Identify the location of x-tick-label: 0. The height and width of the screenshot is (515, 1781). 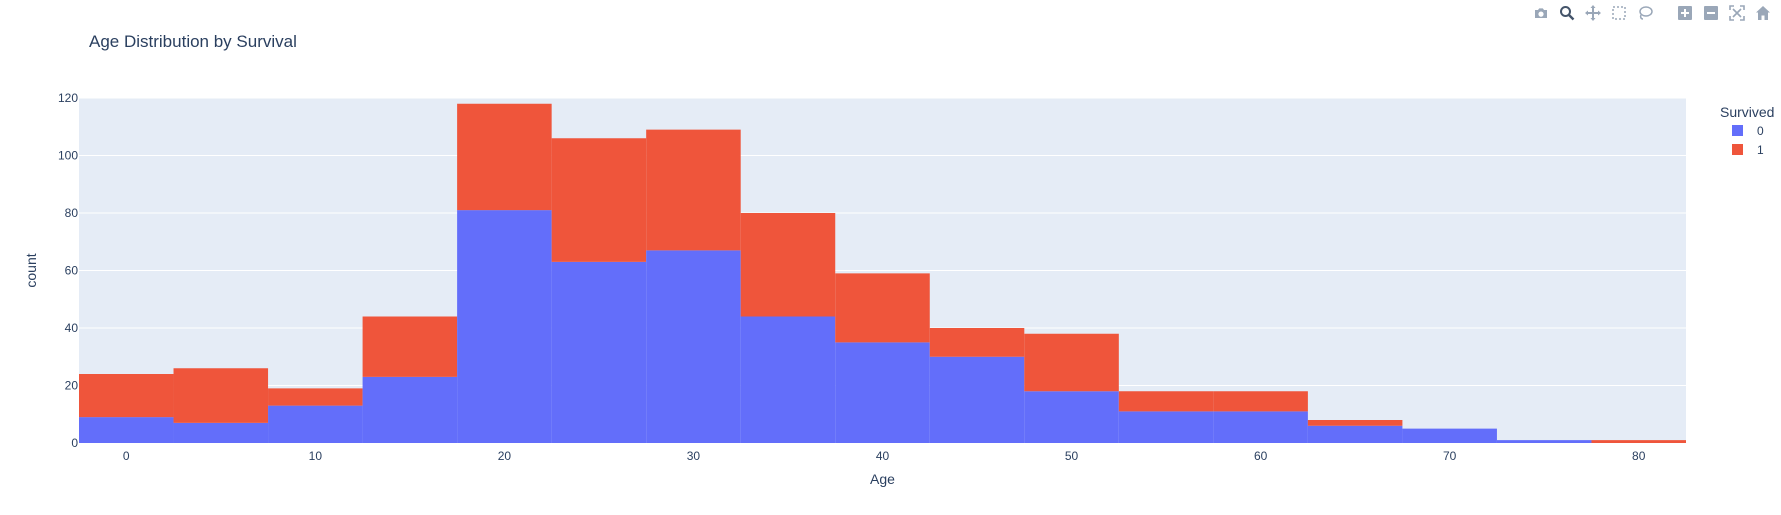
(126, 456).